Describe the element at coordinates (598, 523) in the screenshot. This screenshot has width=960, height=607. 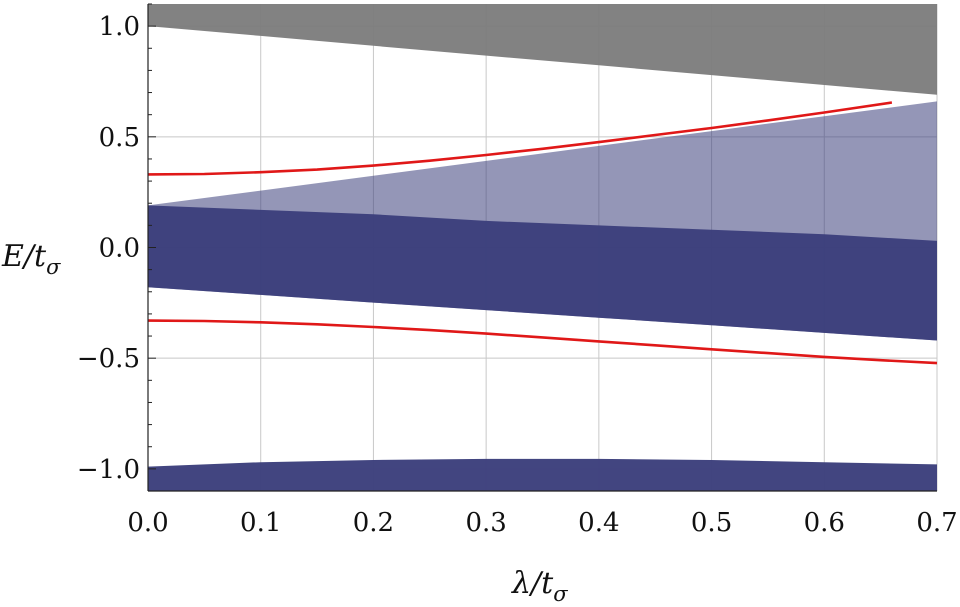
I see `x-tick-label: 0.4` at that location.